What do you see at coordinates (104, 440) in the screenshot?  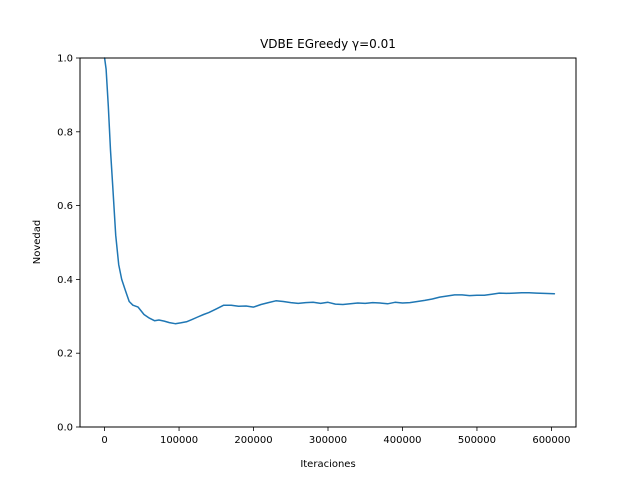 I see `x-tick-label: 0` at bounding box center [104, 440].